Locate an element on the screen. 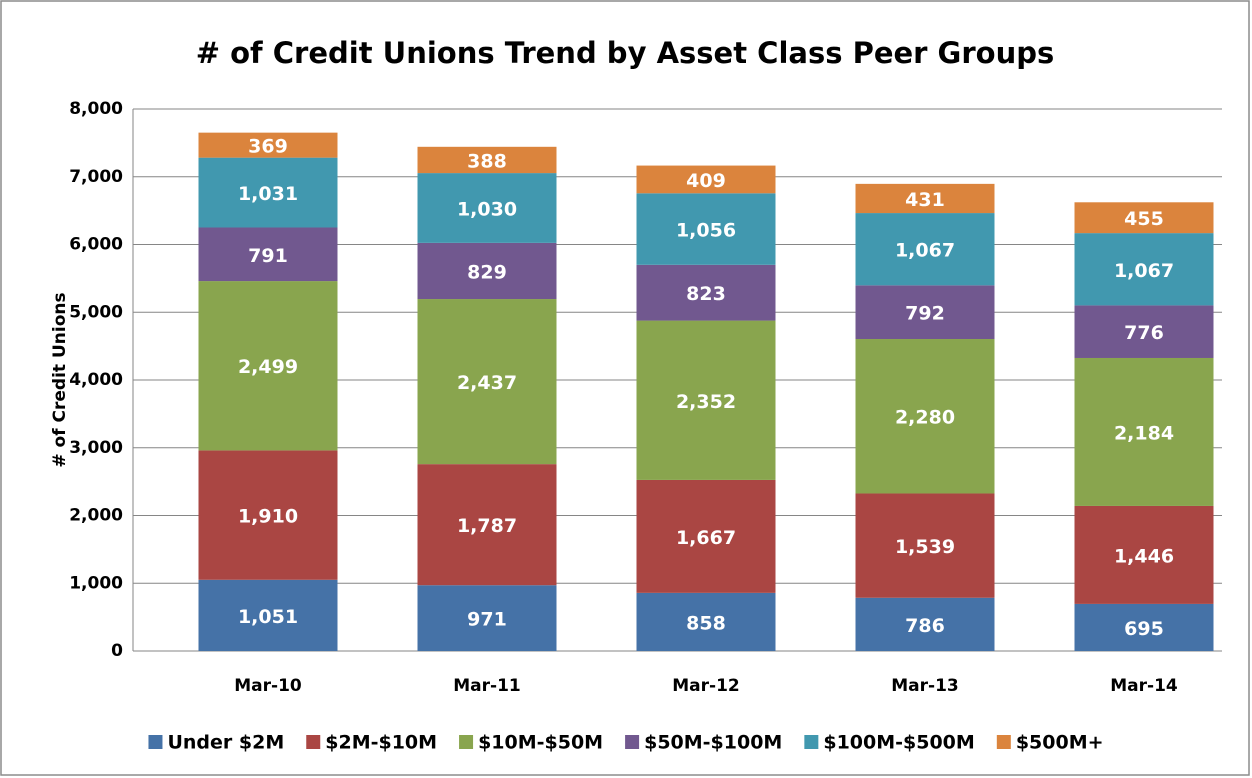  data-label: 2,437 is located at coordinates (487, 383).